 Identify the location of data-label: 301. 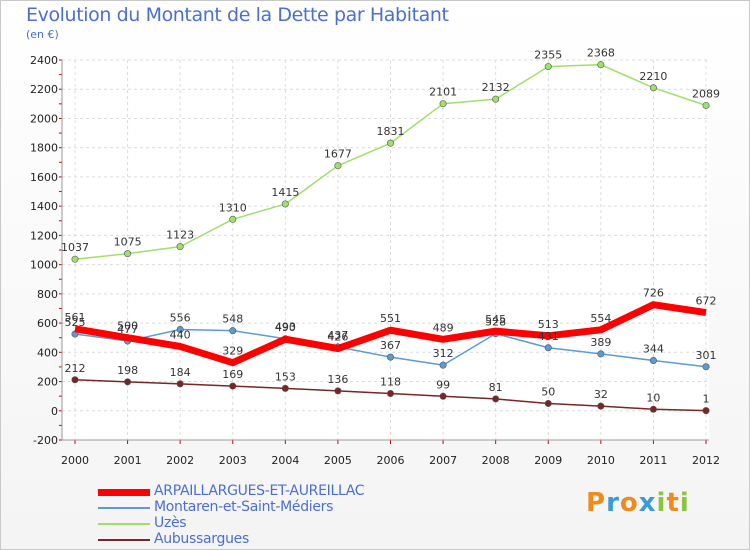
(706, 355).